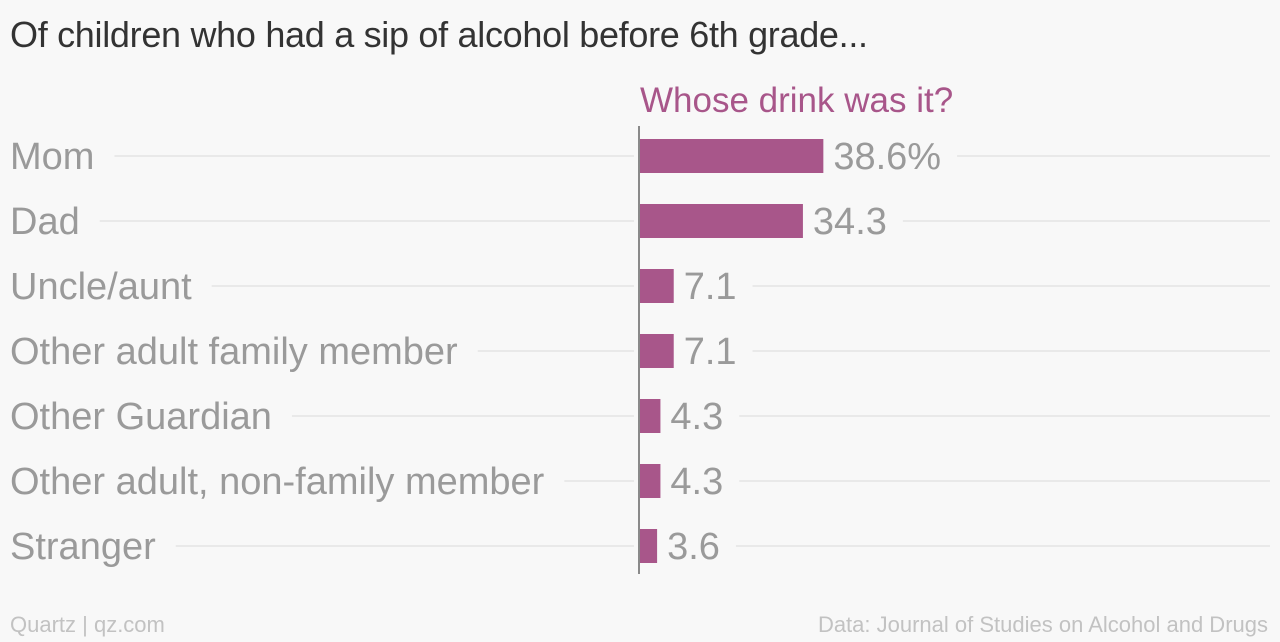 This screenshot has height=642, width=1280. What do you see at coordinates (887, 157) in the screenshot?
I see `value-label: 38.6%` at bounding box center [887, 157].